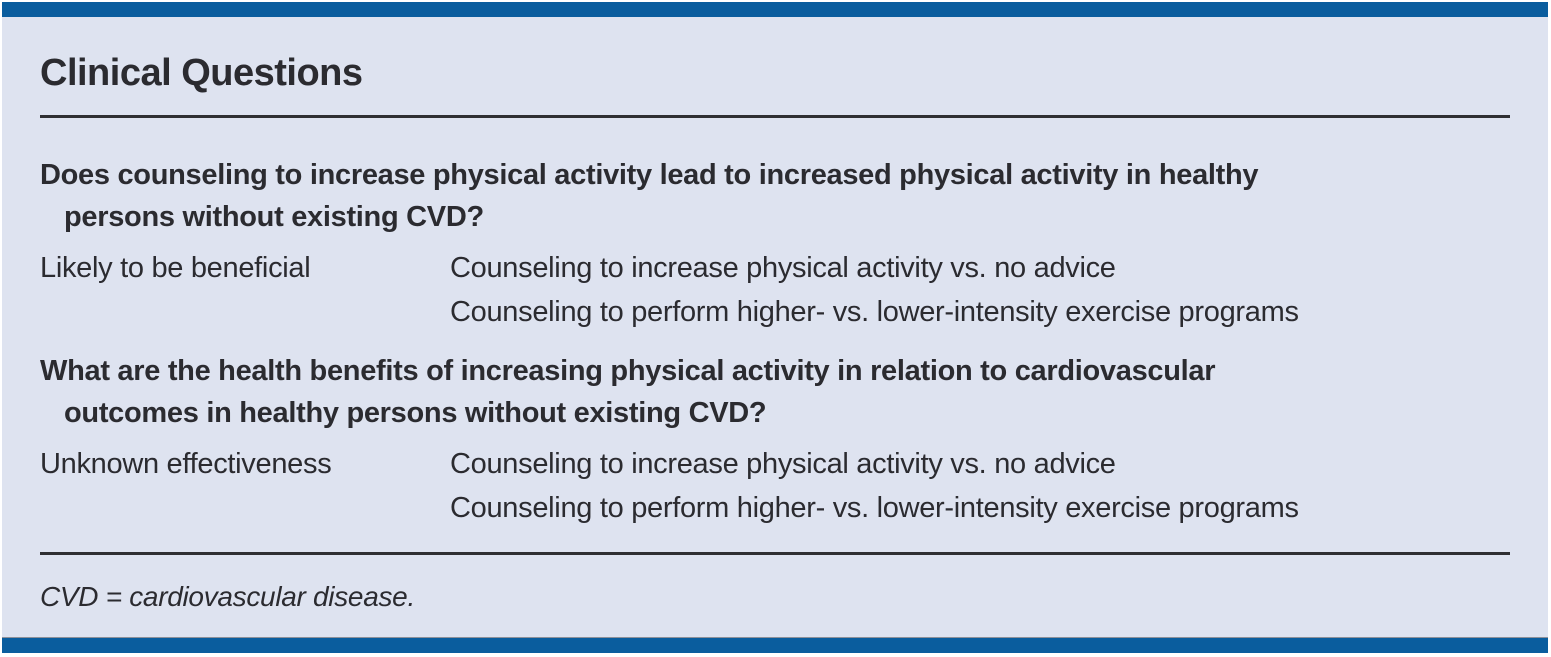 The height and width of the screenshot is (657, 1551). Describe the element at coordinates (775, 553) in the screenshot. I see `footnote-divider` at that location.